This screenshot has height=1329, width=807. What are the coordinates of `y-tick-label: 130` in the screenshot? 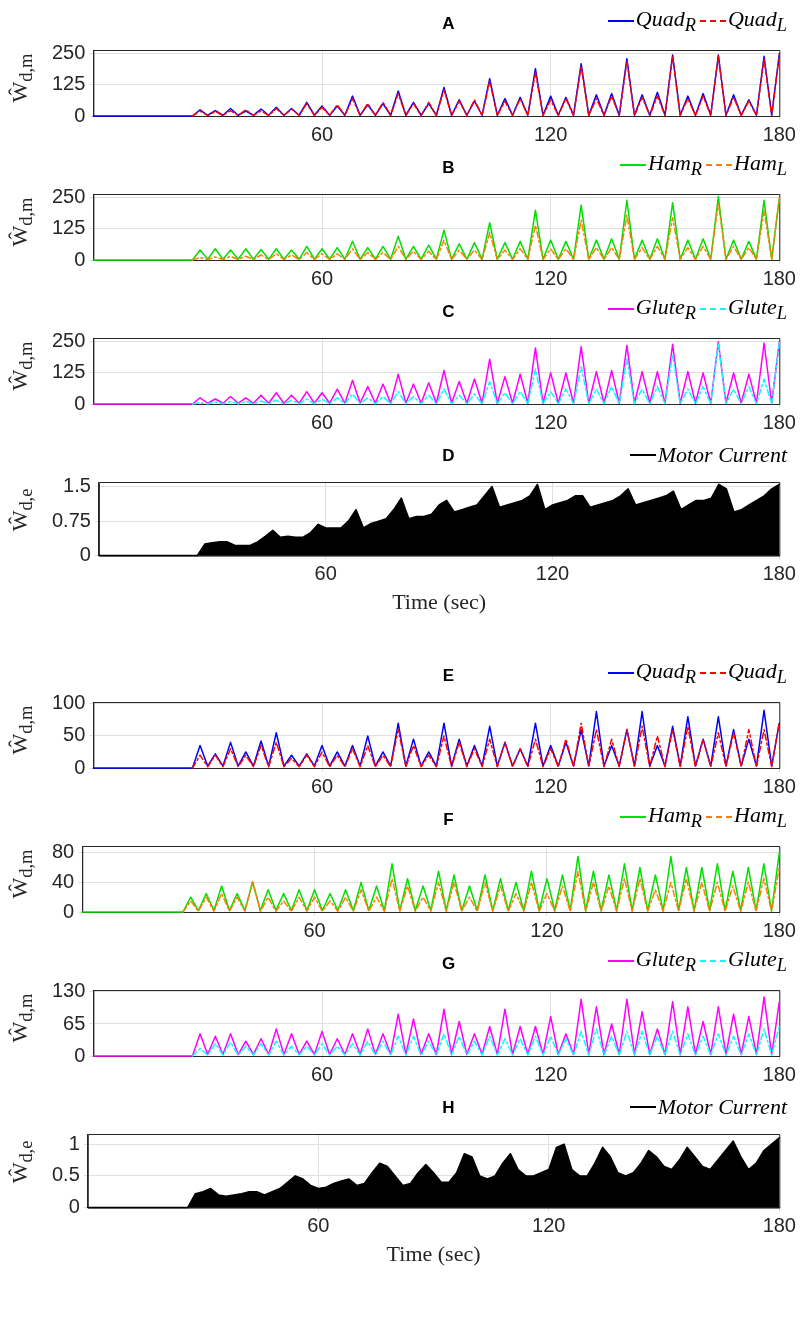 It's located at (68, 990).